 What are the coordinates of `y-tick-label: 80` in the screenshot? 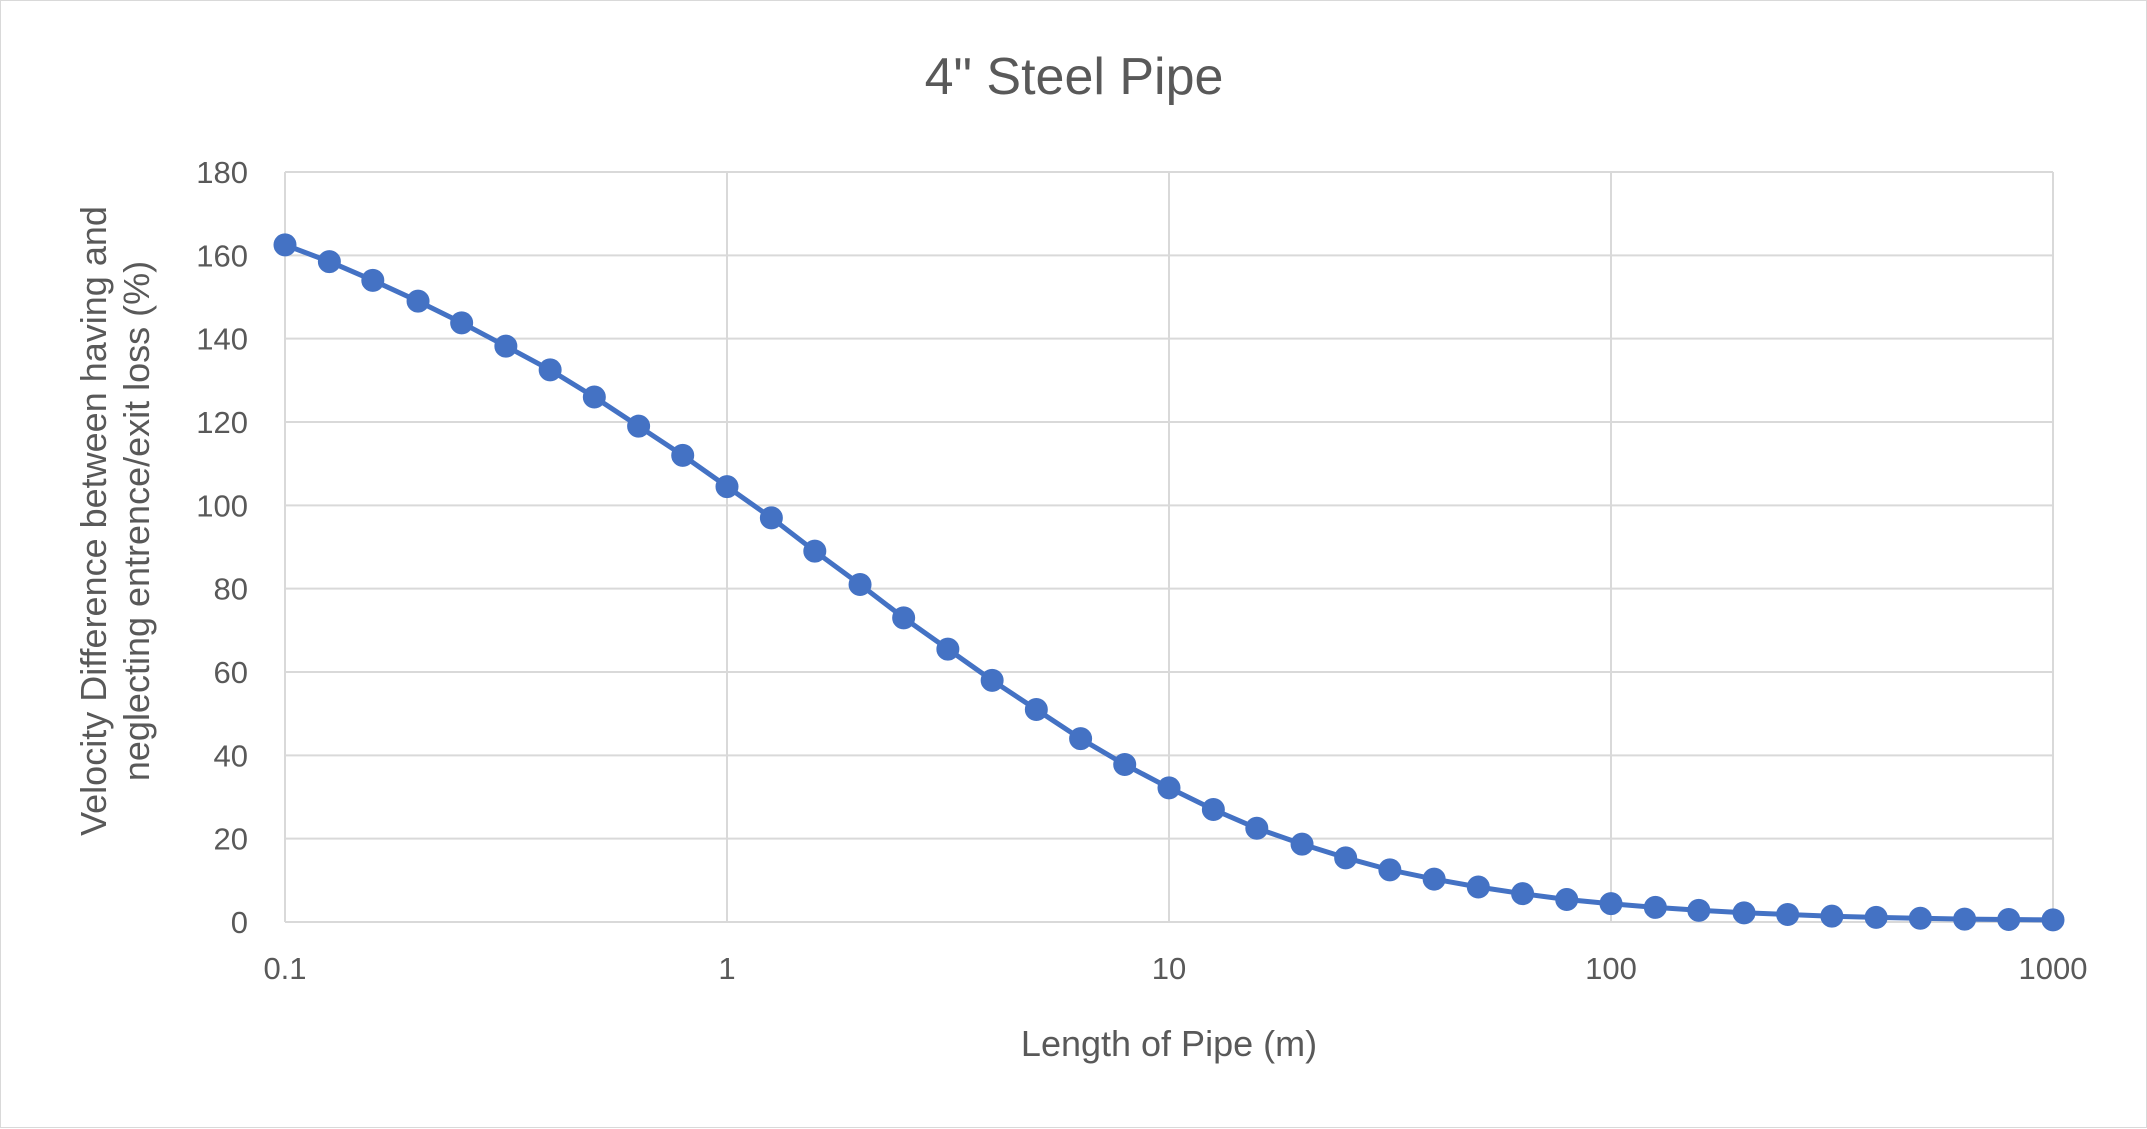 It's located at (231, 589).